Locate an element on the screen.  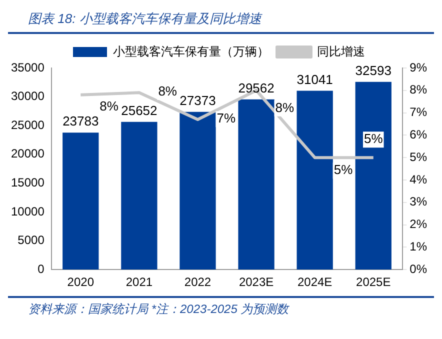
y-tick-label: 30000 is located at coordinates (27, 96).